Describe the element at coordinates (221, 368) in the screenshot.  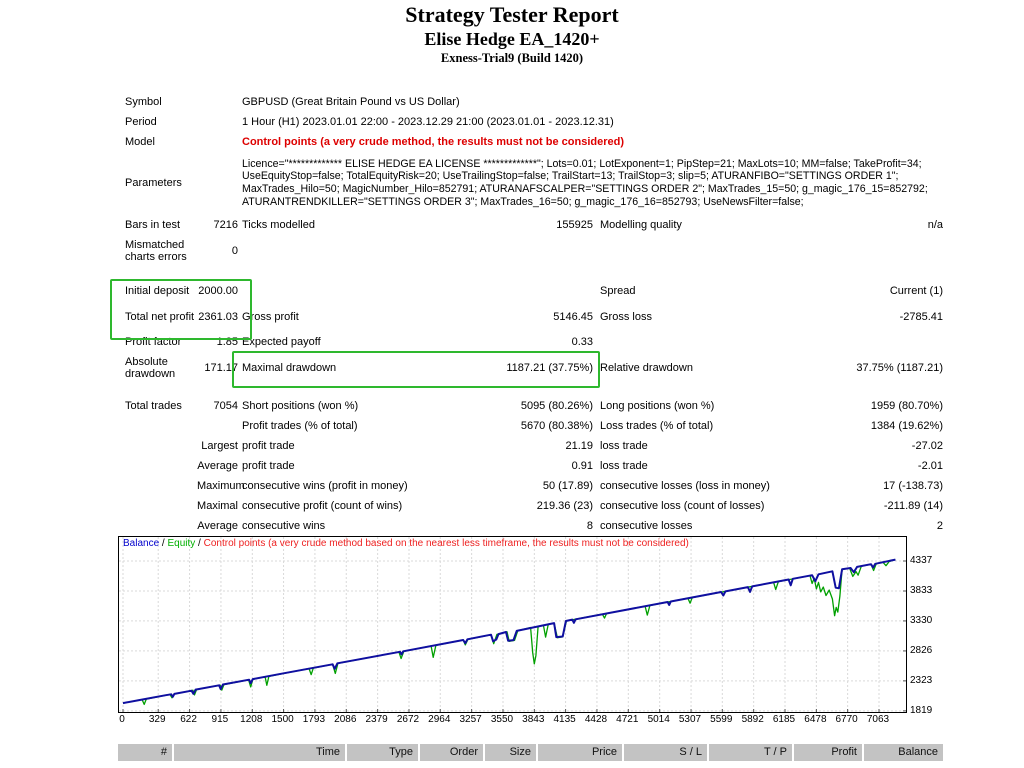
I see `value-1: 171.17` at that location.